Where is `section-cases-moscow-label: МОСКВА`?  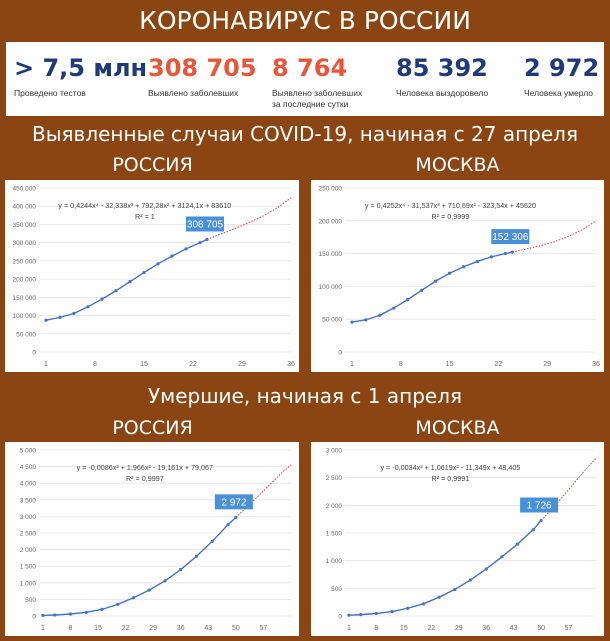 section-cases-moscow-label: МОСКВА is located at coordinates (457, 165).